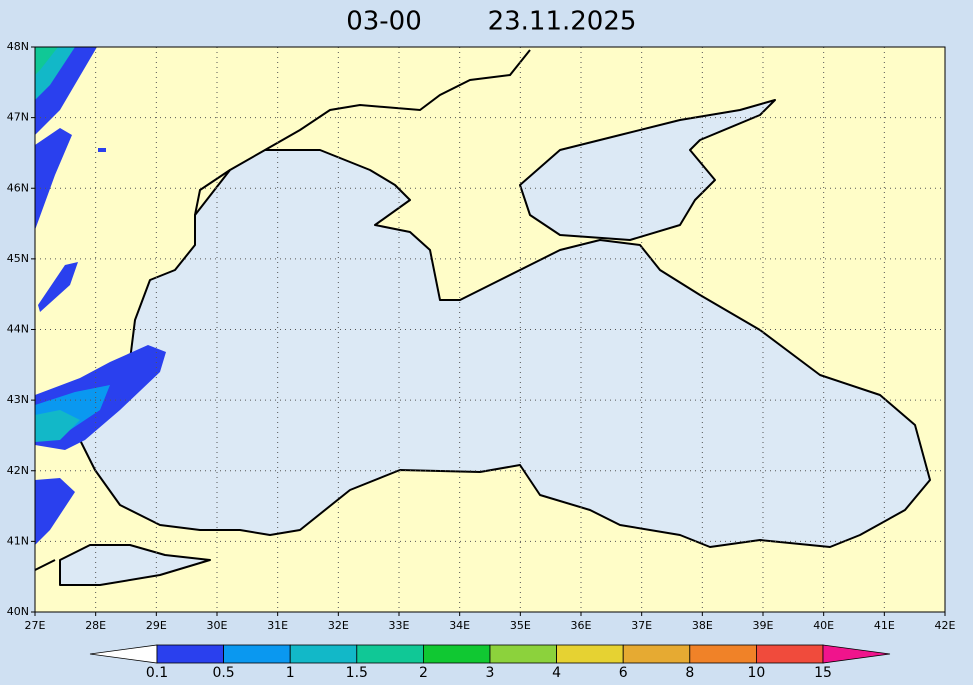 The image size is (973, 685). Describe the element at coordinates (641, 625) in the screenshot. I see `lon-label: 37E` at that location.